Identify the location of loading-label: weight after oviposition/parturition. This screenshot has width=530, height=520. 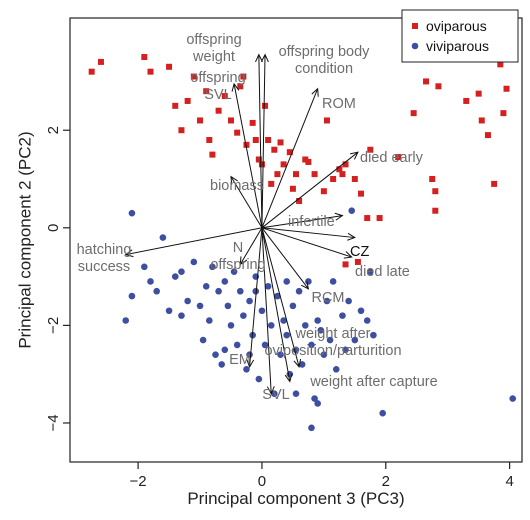
(332, 342).